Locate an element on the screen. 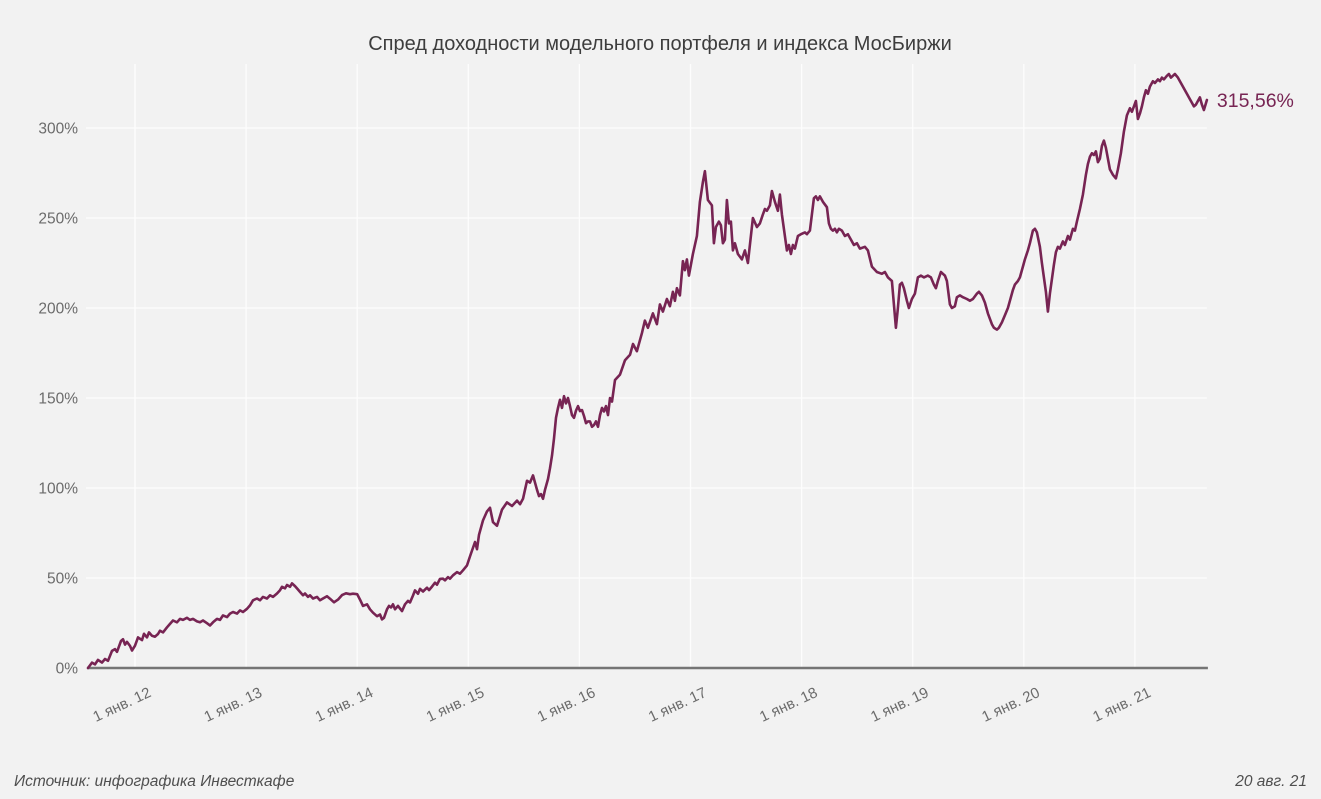  last-value-label: 315,56% is located at coordinates (1255, 101).